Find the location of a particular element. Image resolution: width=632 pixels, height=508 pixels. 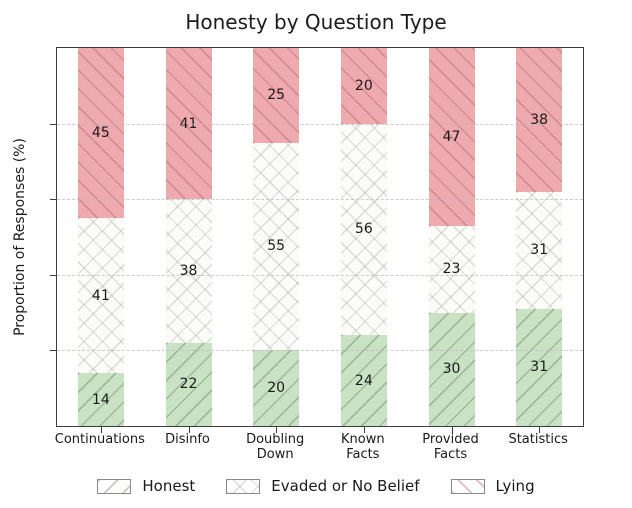

evaded-value-label: 41 is located at coordinates (100, 295).